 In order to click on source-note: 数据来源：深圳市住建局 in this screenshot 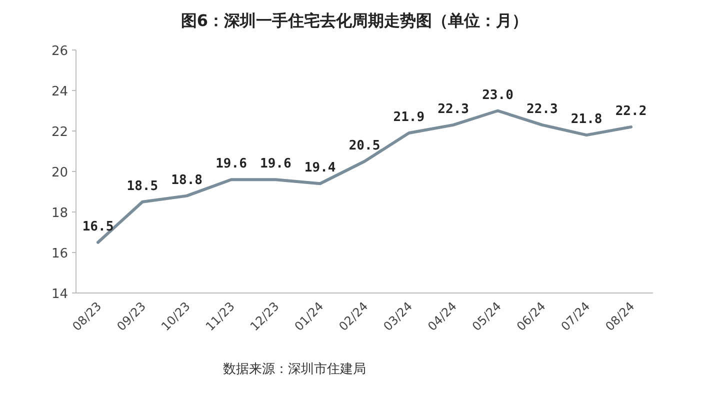, I will do `click(294, 369)`.